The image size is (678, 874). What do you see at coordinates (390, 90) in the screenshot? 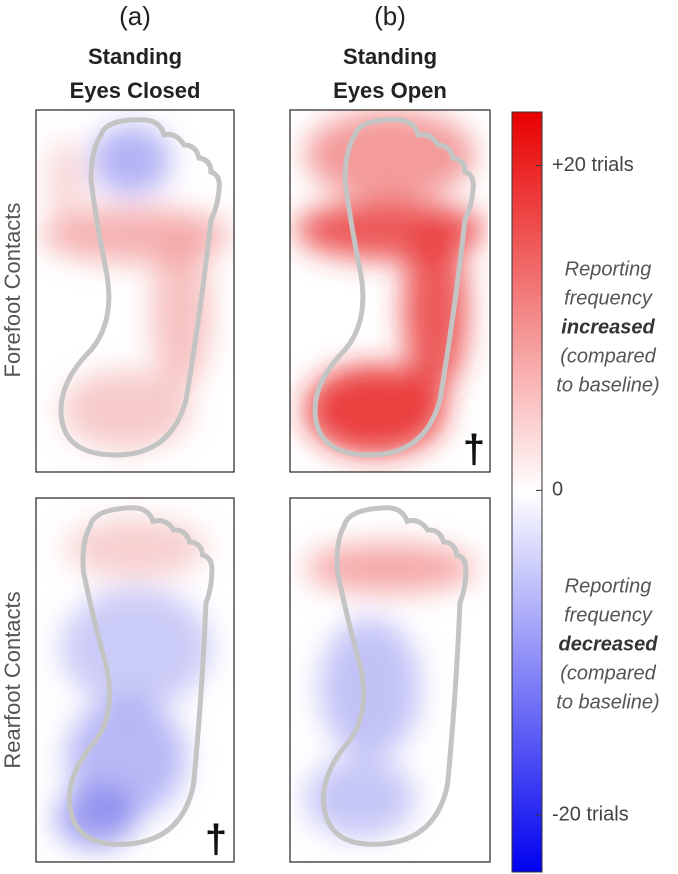
I see `column-title: Eyes Open` at bounding box center [390, 90].